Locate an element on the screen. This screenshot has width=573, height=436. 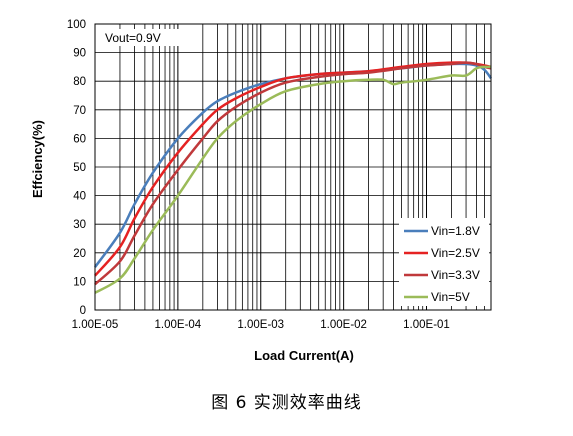
legend: Vin=1.8V Vin=2.5V Vin=3.3V Vin=5V is located at coordinates (444, 262).